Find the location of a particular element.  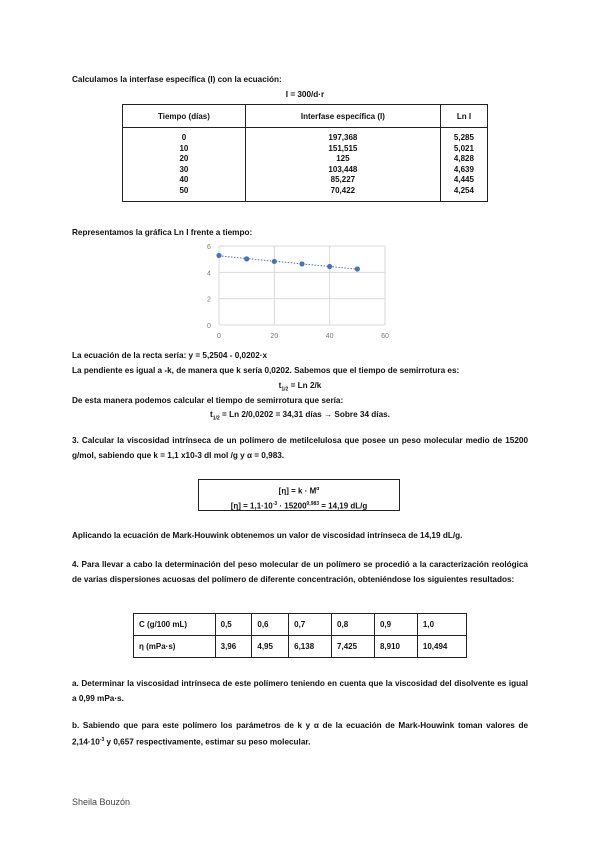

table-cell: 85,227 is located at coordinates (342, 180).